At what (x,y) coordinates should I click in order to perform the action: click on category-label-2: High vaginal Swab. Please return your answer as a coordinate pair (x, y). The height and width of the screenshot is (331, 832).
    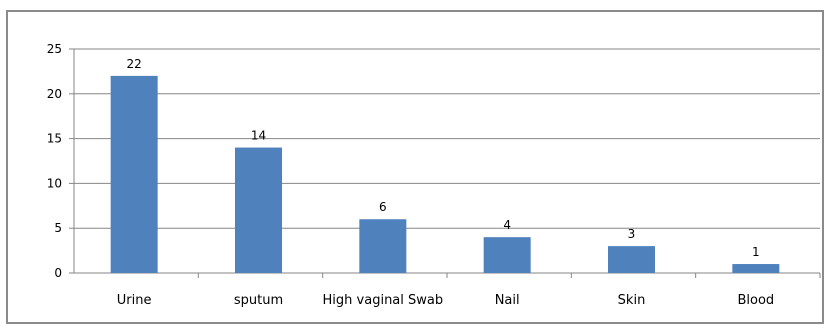
    Looking at the image, I should click on (383, 300).